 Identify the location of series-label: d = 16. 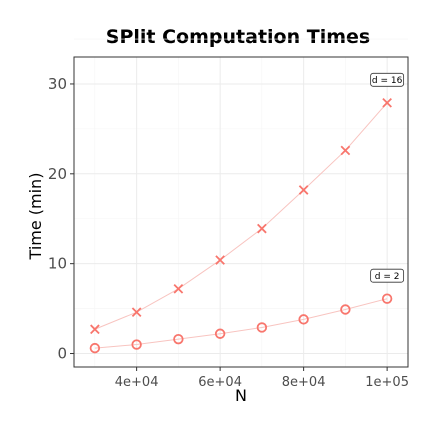
(387, 81).